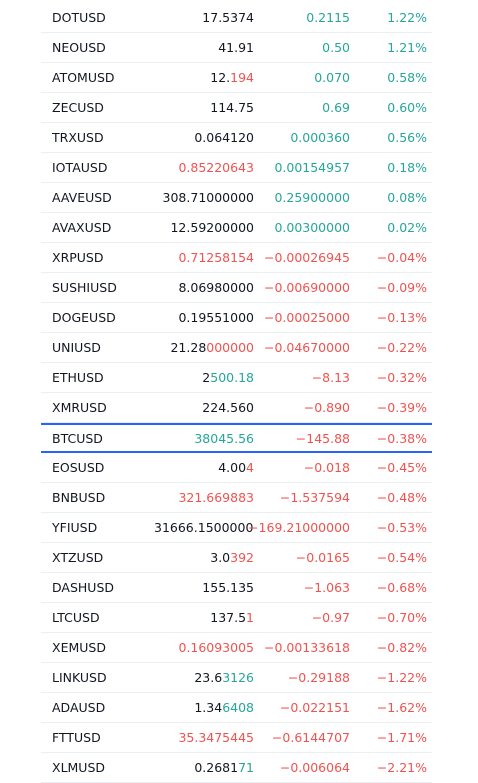  I want to click on symbol-label: ZECUSD, so click(78, 107).